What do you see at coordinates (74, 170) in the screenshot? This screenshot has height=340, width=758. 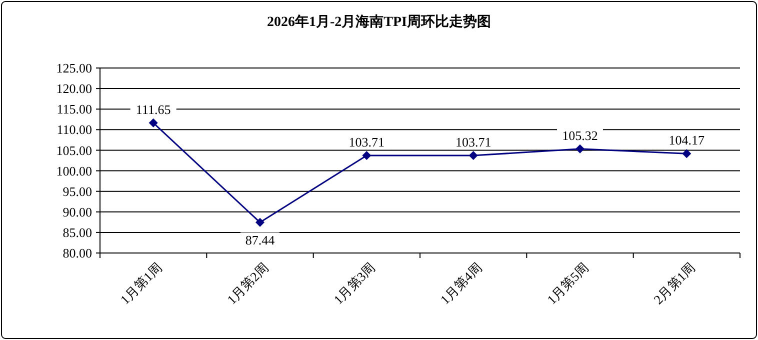 I see `y-tick-label: 100.00` at bounding box center [74, 170].